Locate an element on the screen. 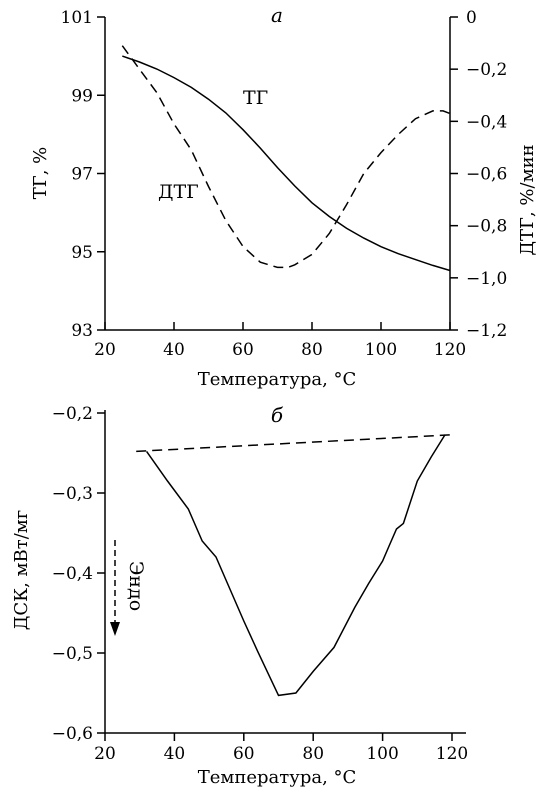 The width and height of the screenshot is (542, 791). y2-tick-label: 0 is located at coordinates (471, 18).